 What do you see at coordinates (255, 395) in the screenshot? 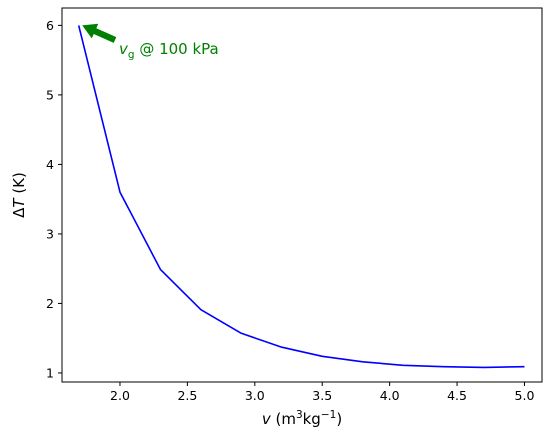
I see `x-tick-label: 3.0` at bounding box center [255, 395].